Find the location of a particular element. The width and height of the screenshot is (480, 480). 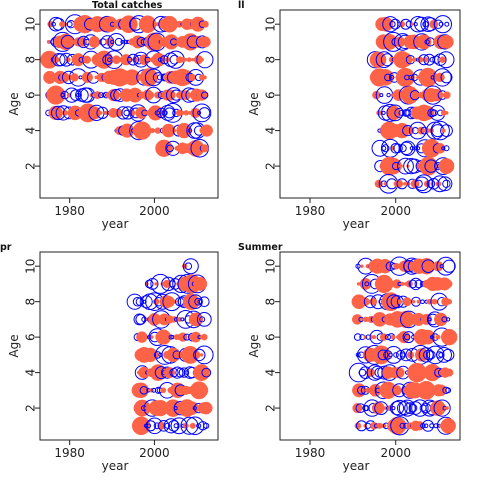

plot-frame is located at coordinates (129, 346).